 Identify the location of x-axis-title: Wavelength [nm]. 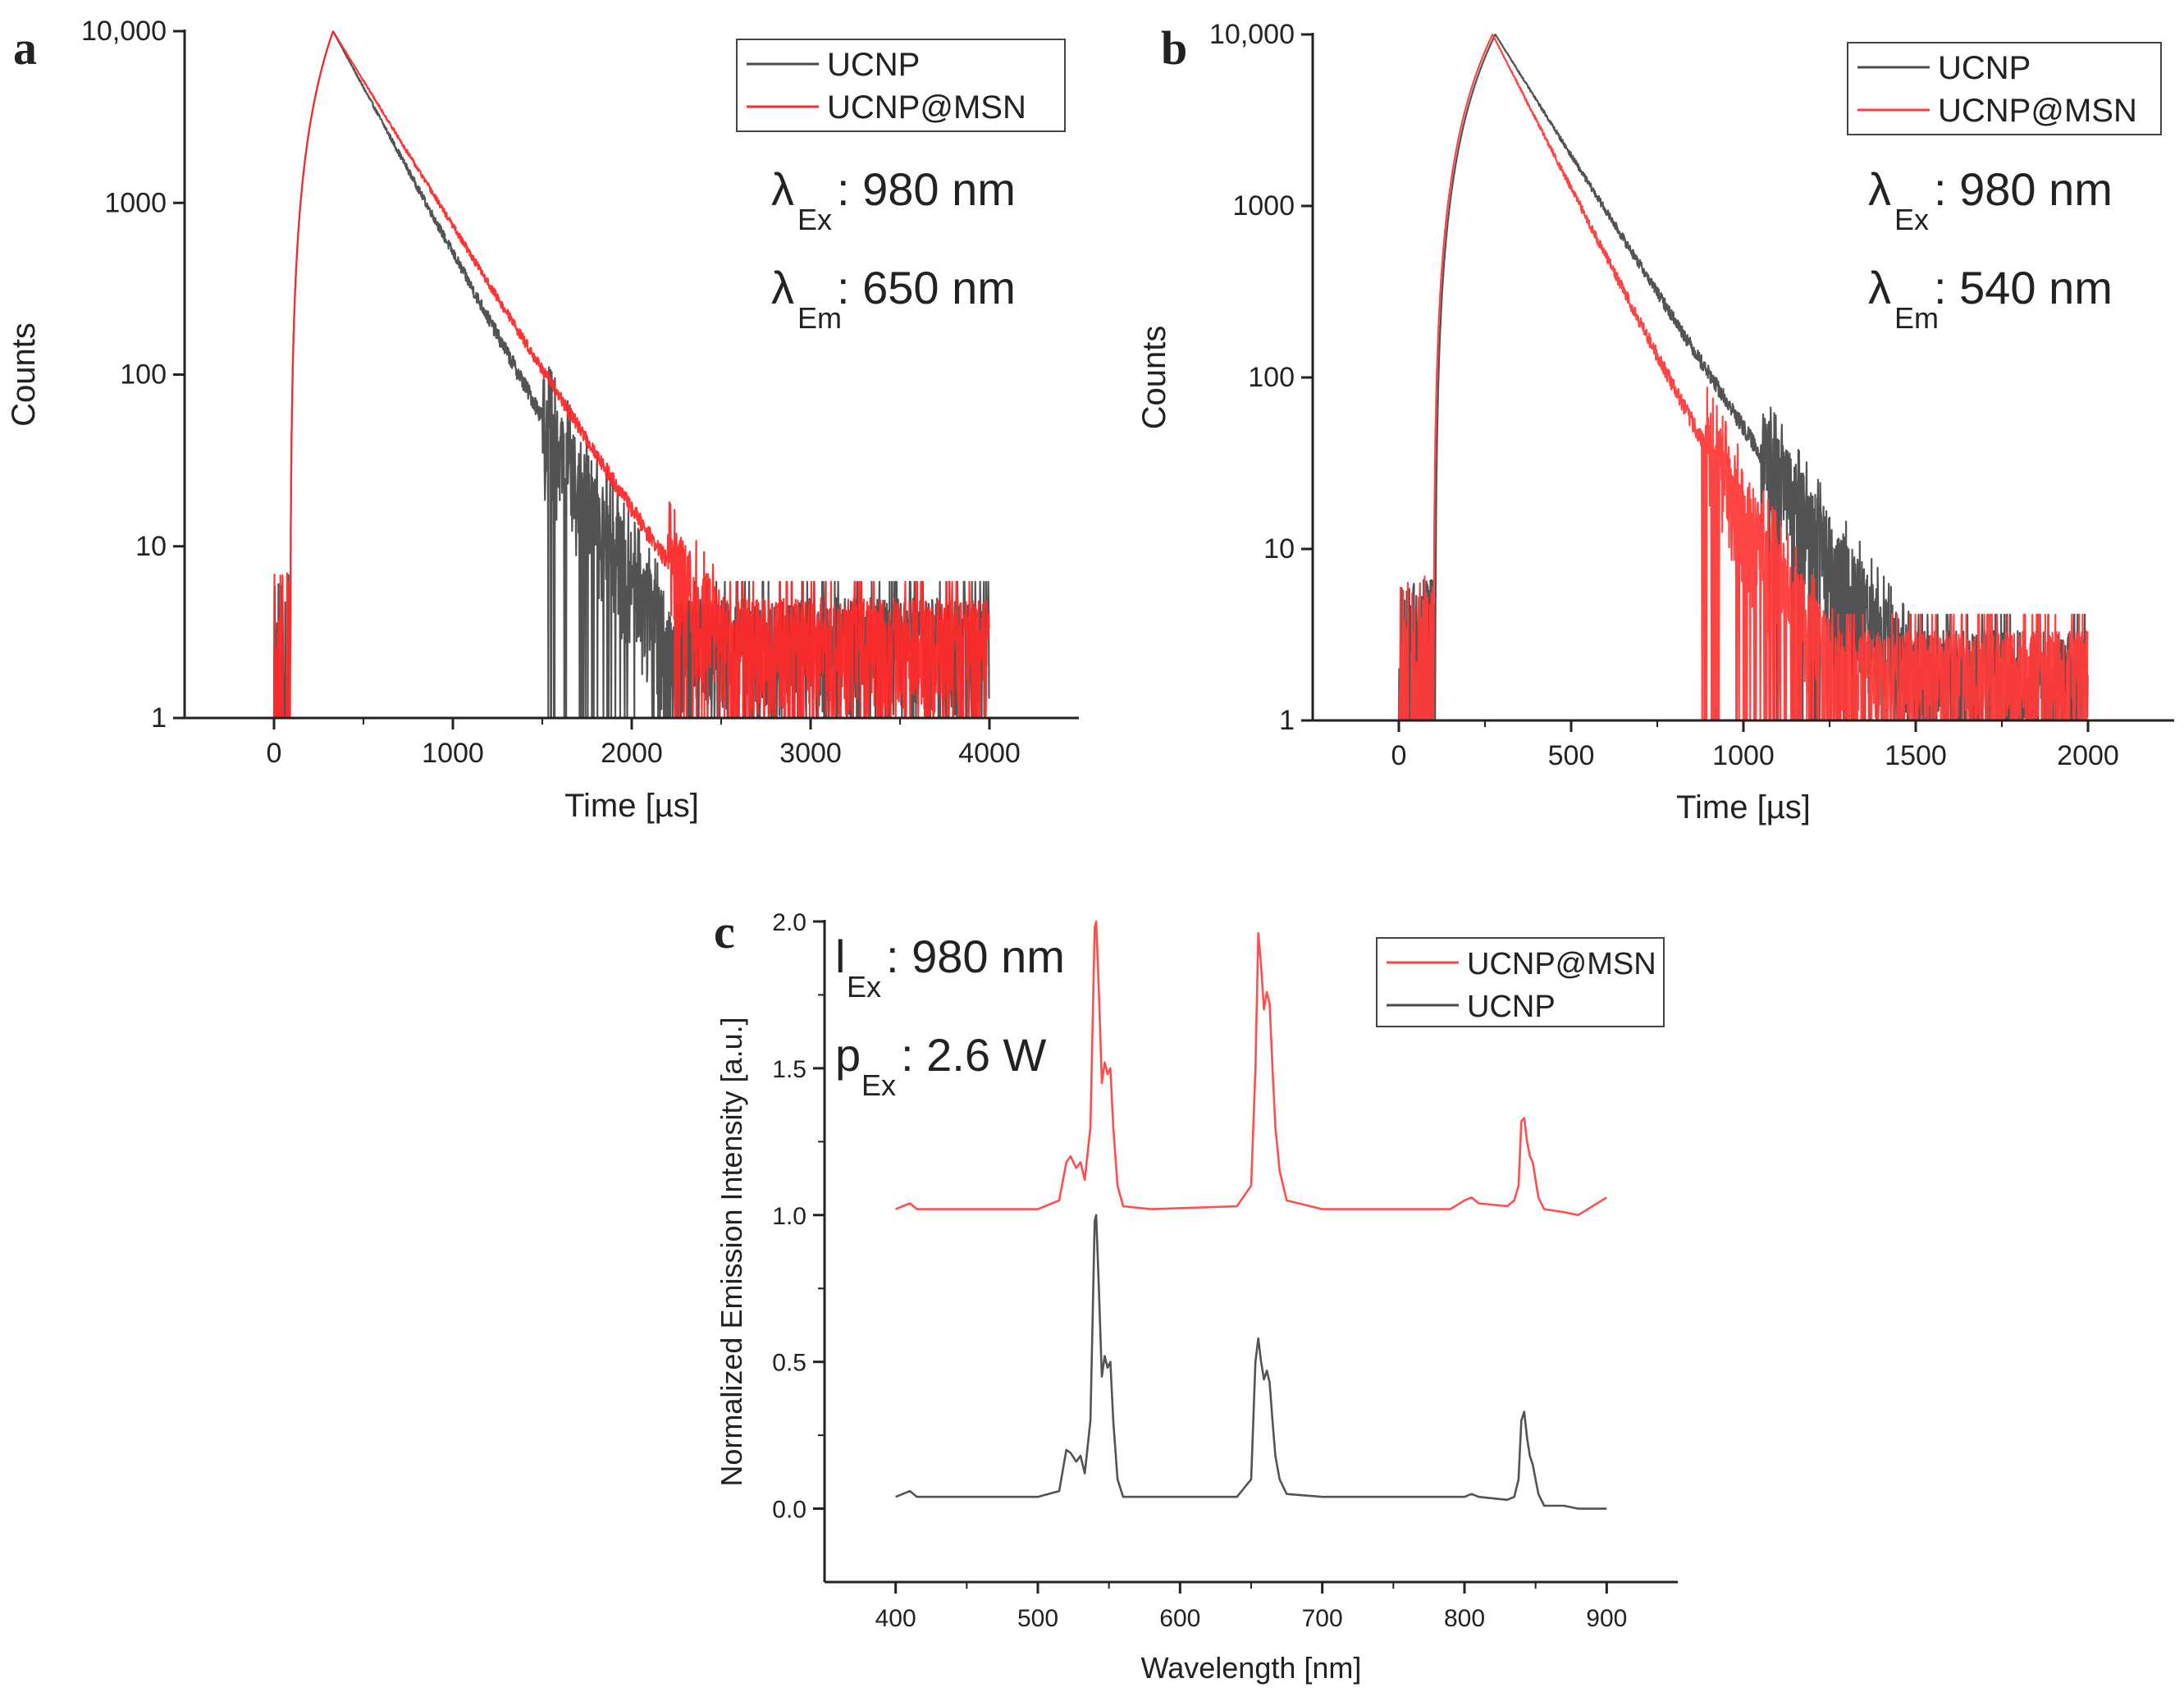
(1251, 1668).